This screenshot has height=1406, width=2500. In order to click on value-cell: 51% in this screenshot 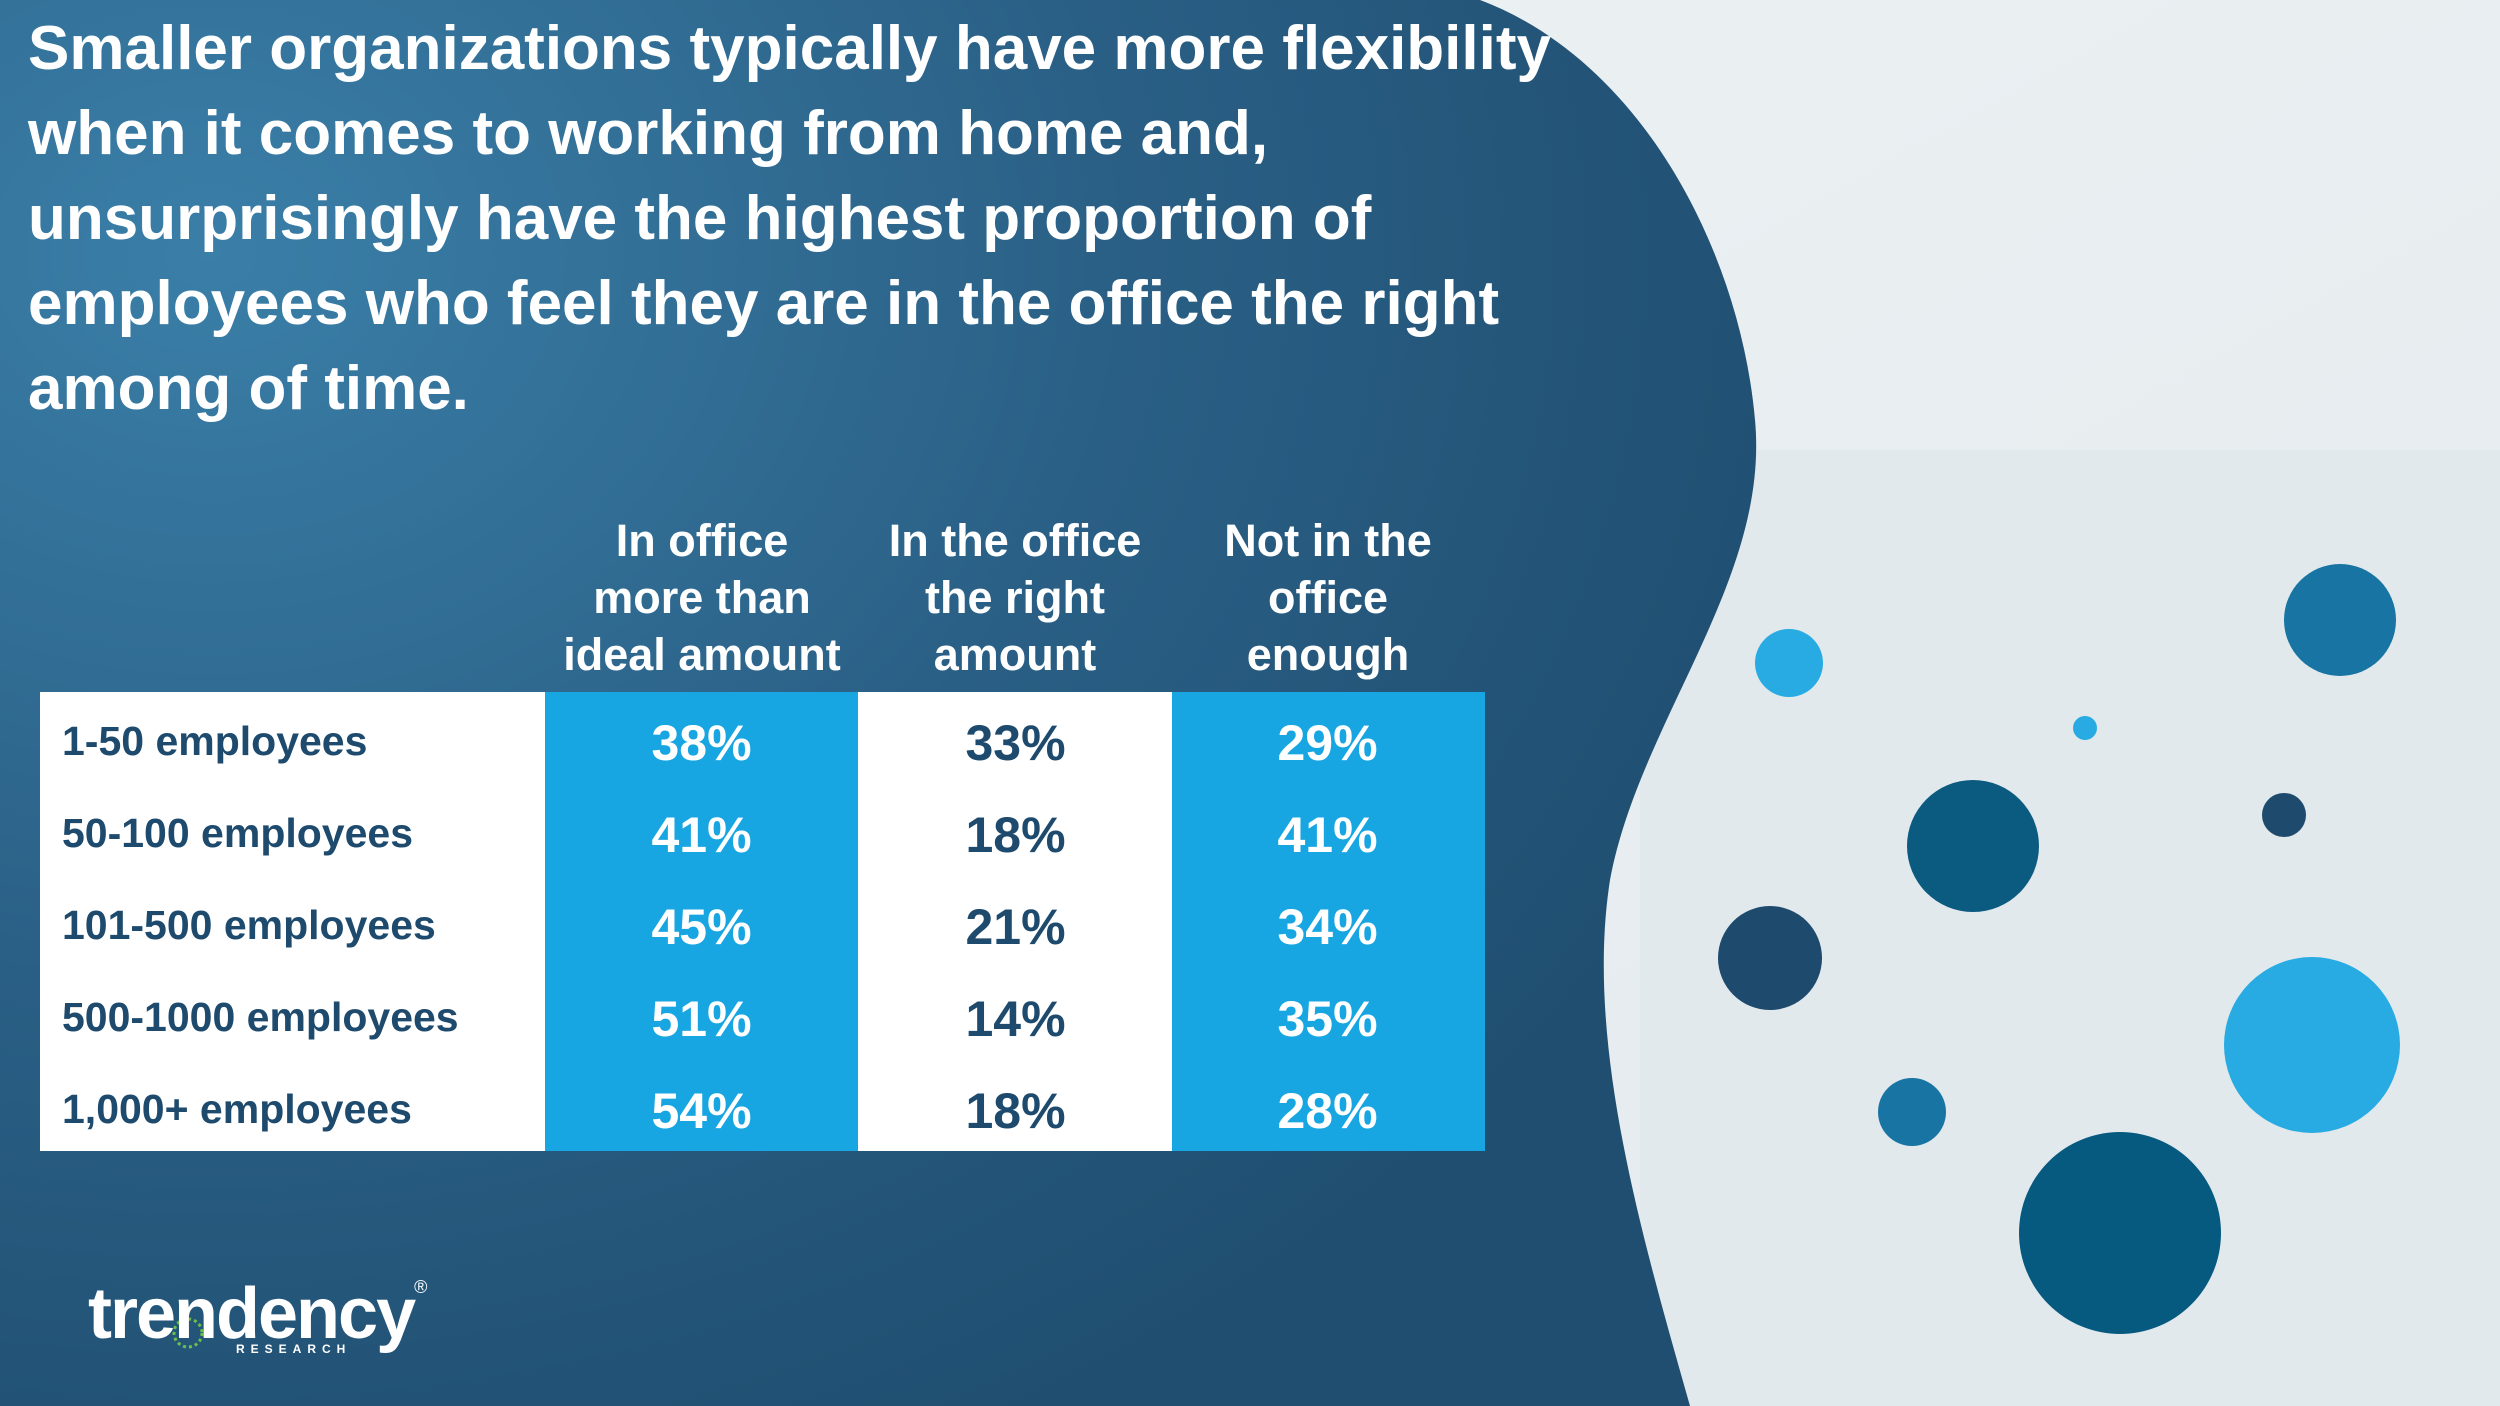, I will do `click(701, 1019)`.